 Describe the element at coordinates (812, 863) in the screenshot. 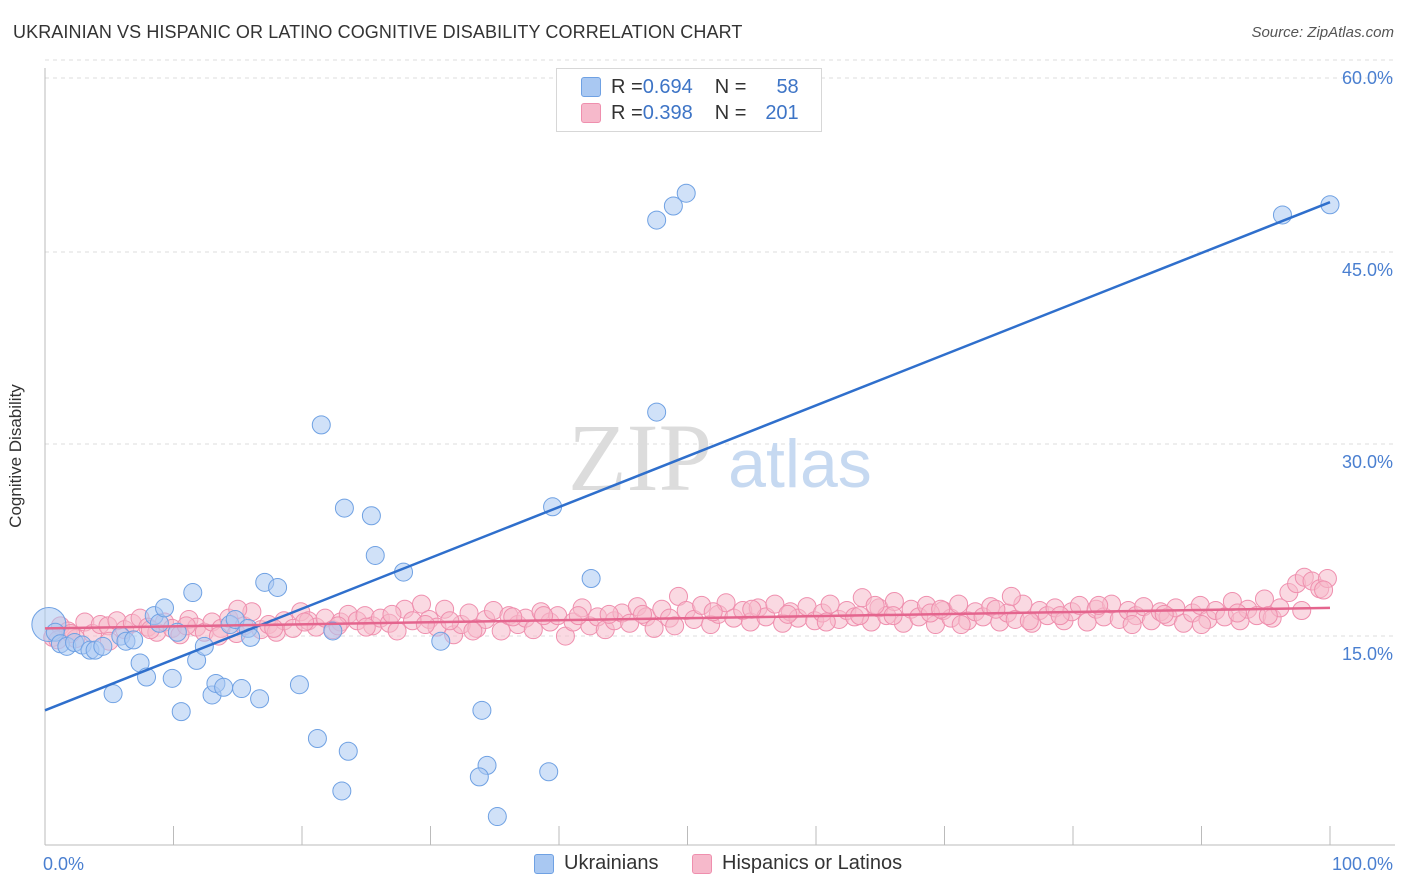

I see `legend-label: Hispanics or Latinos` at that location.